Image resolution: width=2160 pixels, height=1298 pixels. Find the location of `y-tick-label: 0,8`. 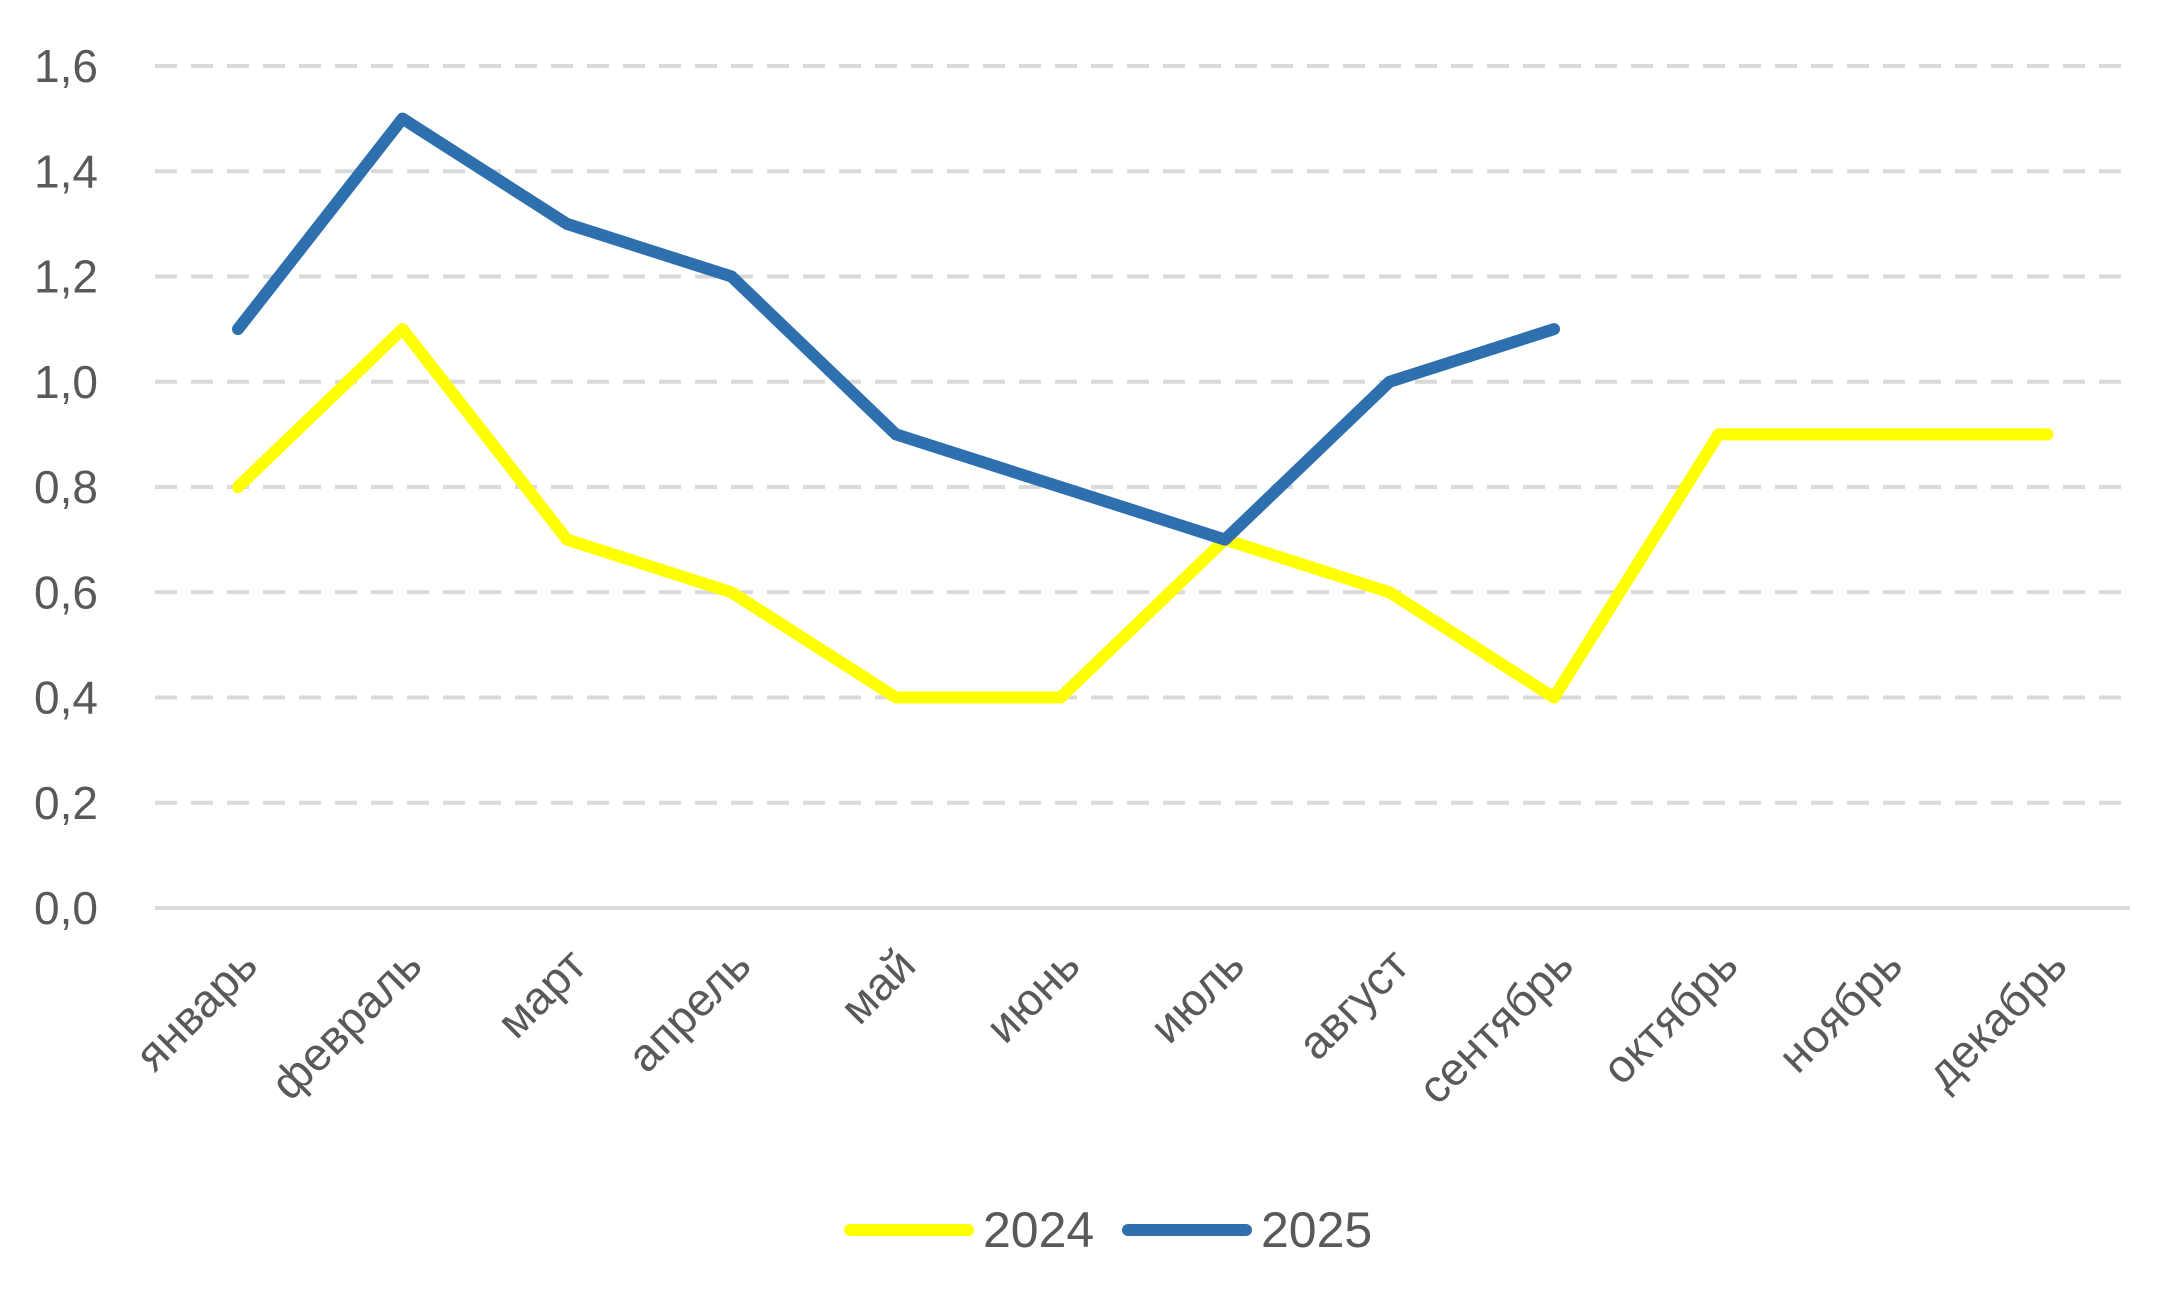

y-tick-label: 0,8 is located at coordinates (66, 487).